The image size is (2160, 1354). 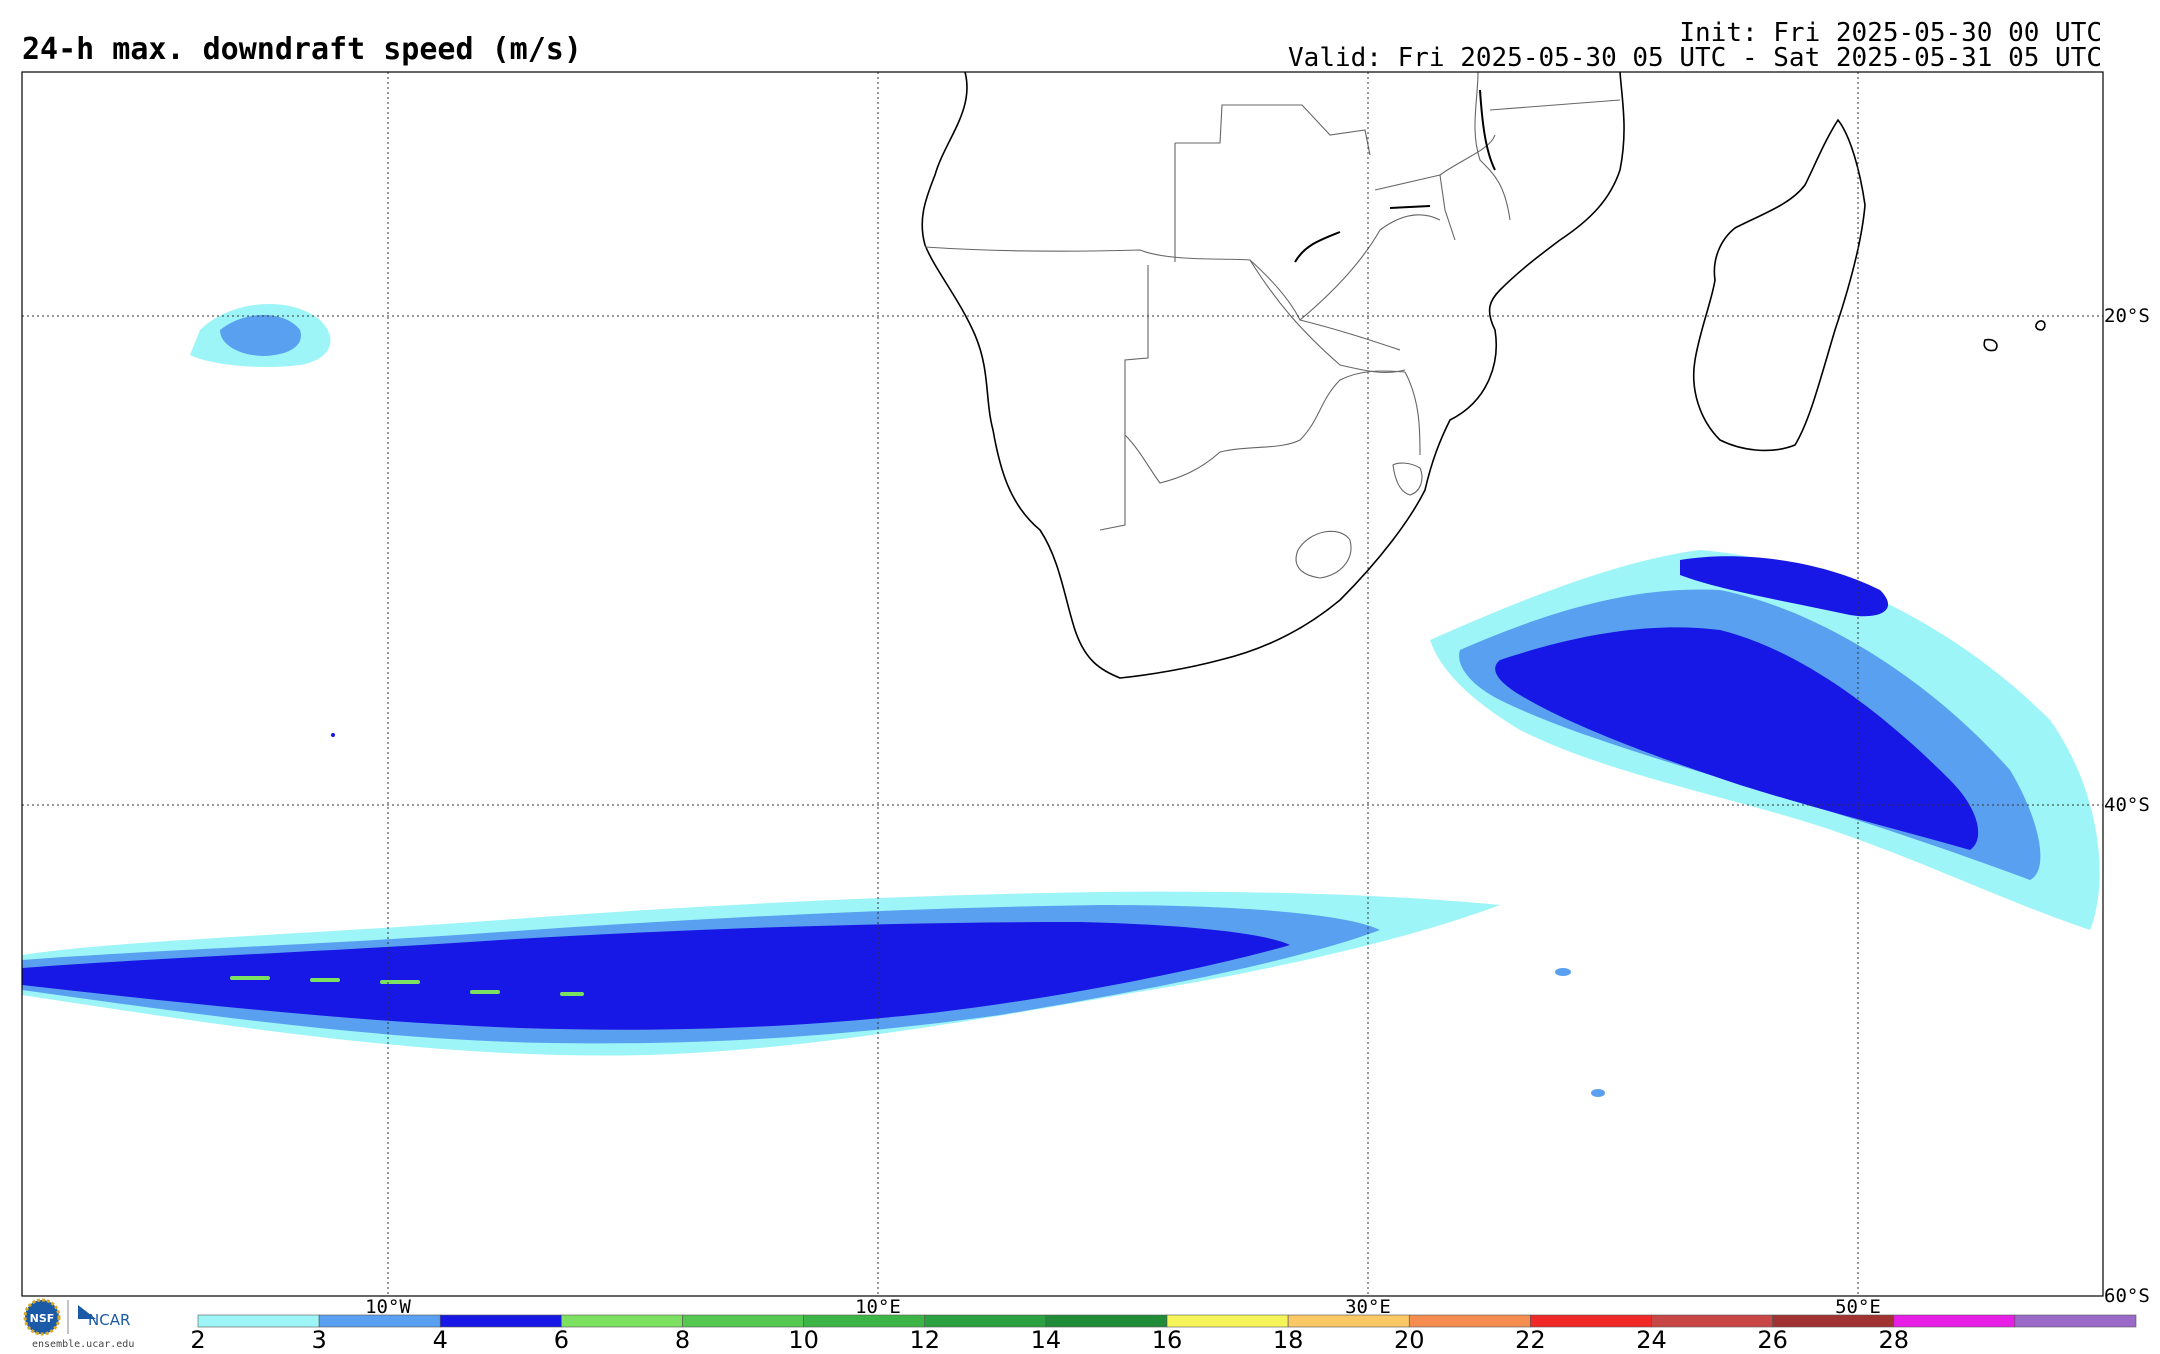 What do you see at coordinates (109, 1320) in the screenshot?
I see `ncar-logo-text: NCAR` at bounding box center [109, 1320].